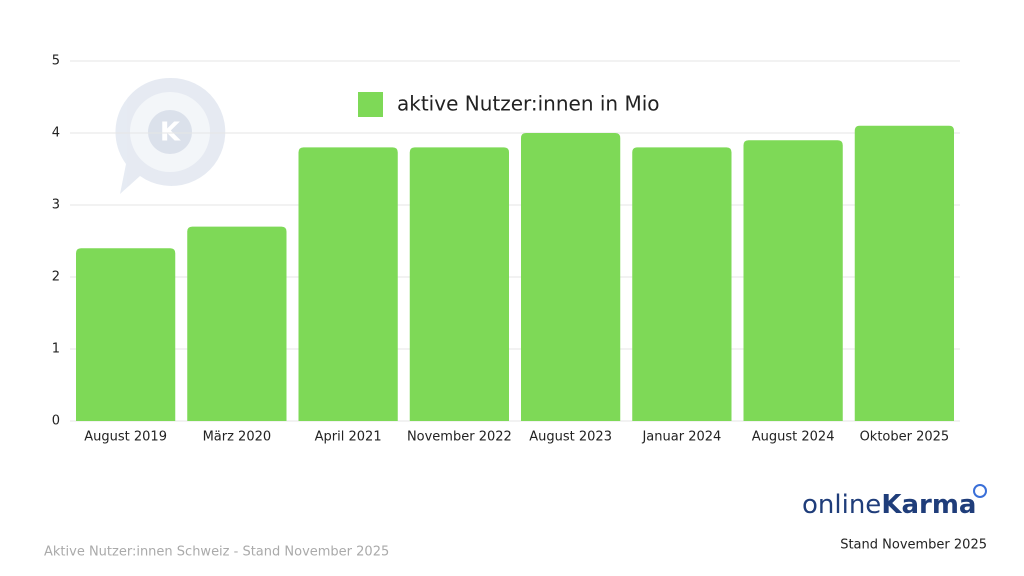  Describe the element at coordinates (681, 437) in the screenshot. I see `x-tick-label: Januar 2024` at that location.